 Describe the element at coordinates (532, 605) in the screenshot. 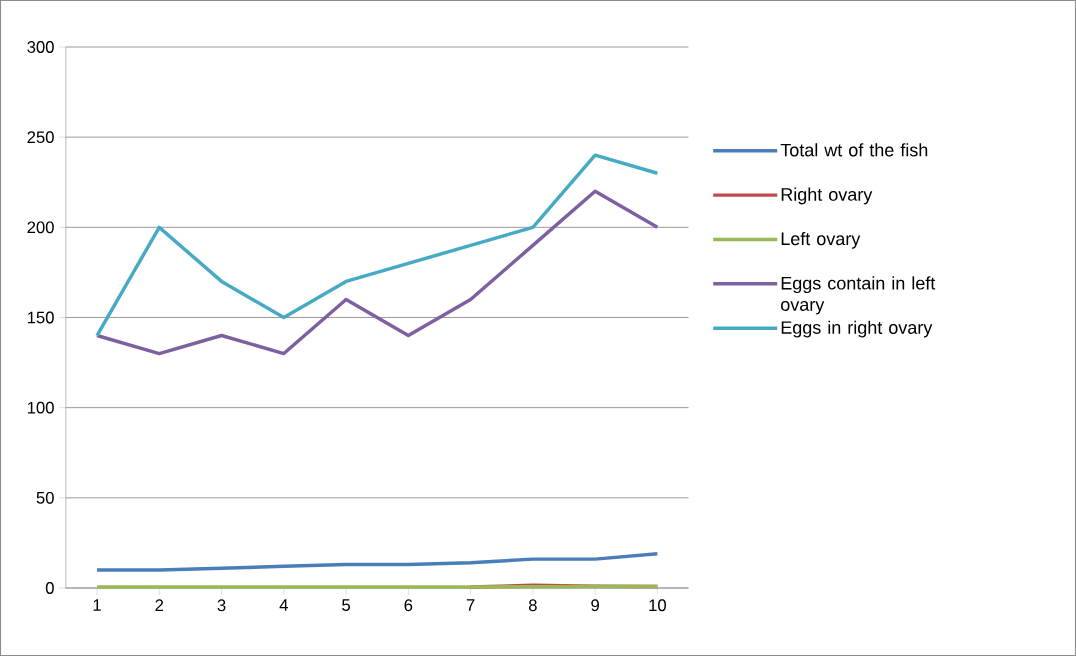

I see `x-tick-label: 8` at that location.